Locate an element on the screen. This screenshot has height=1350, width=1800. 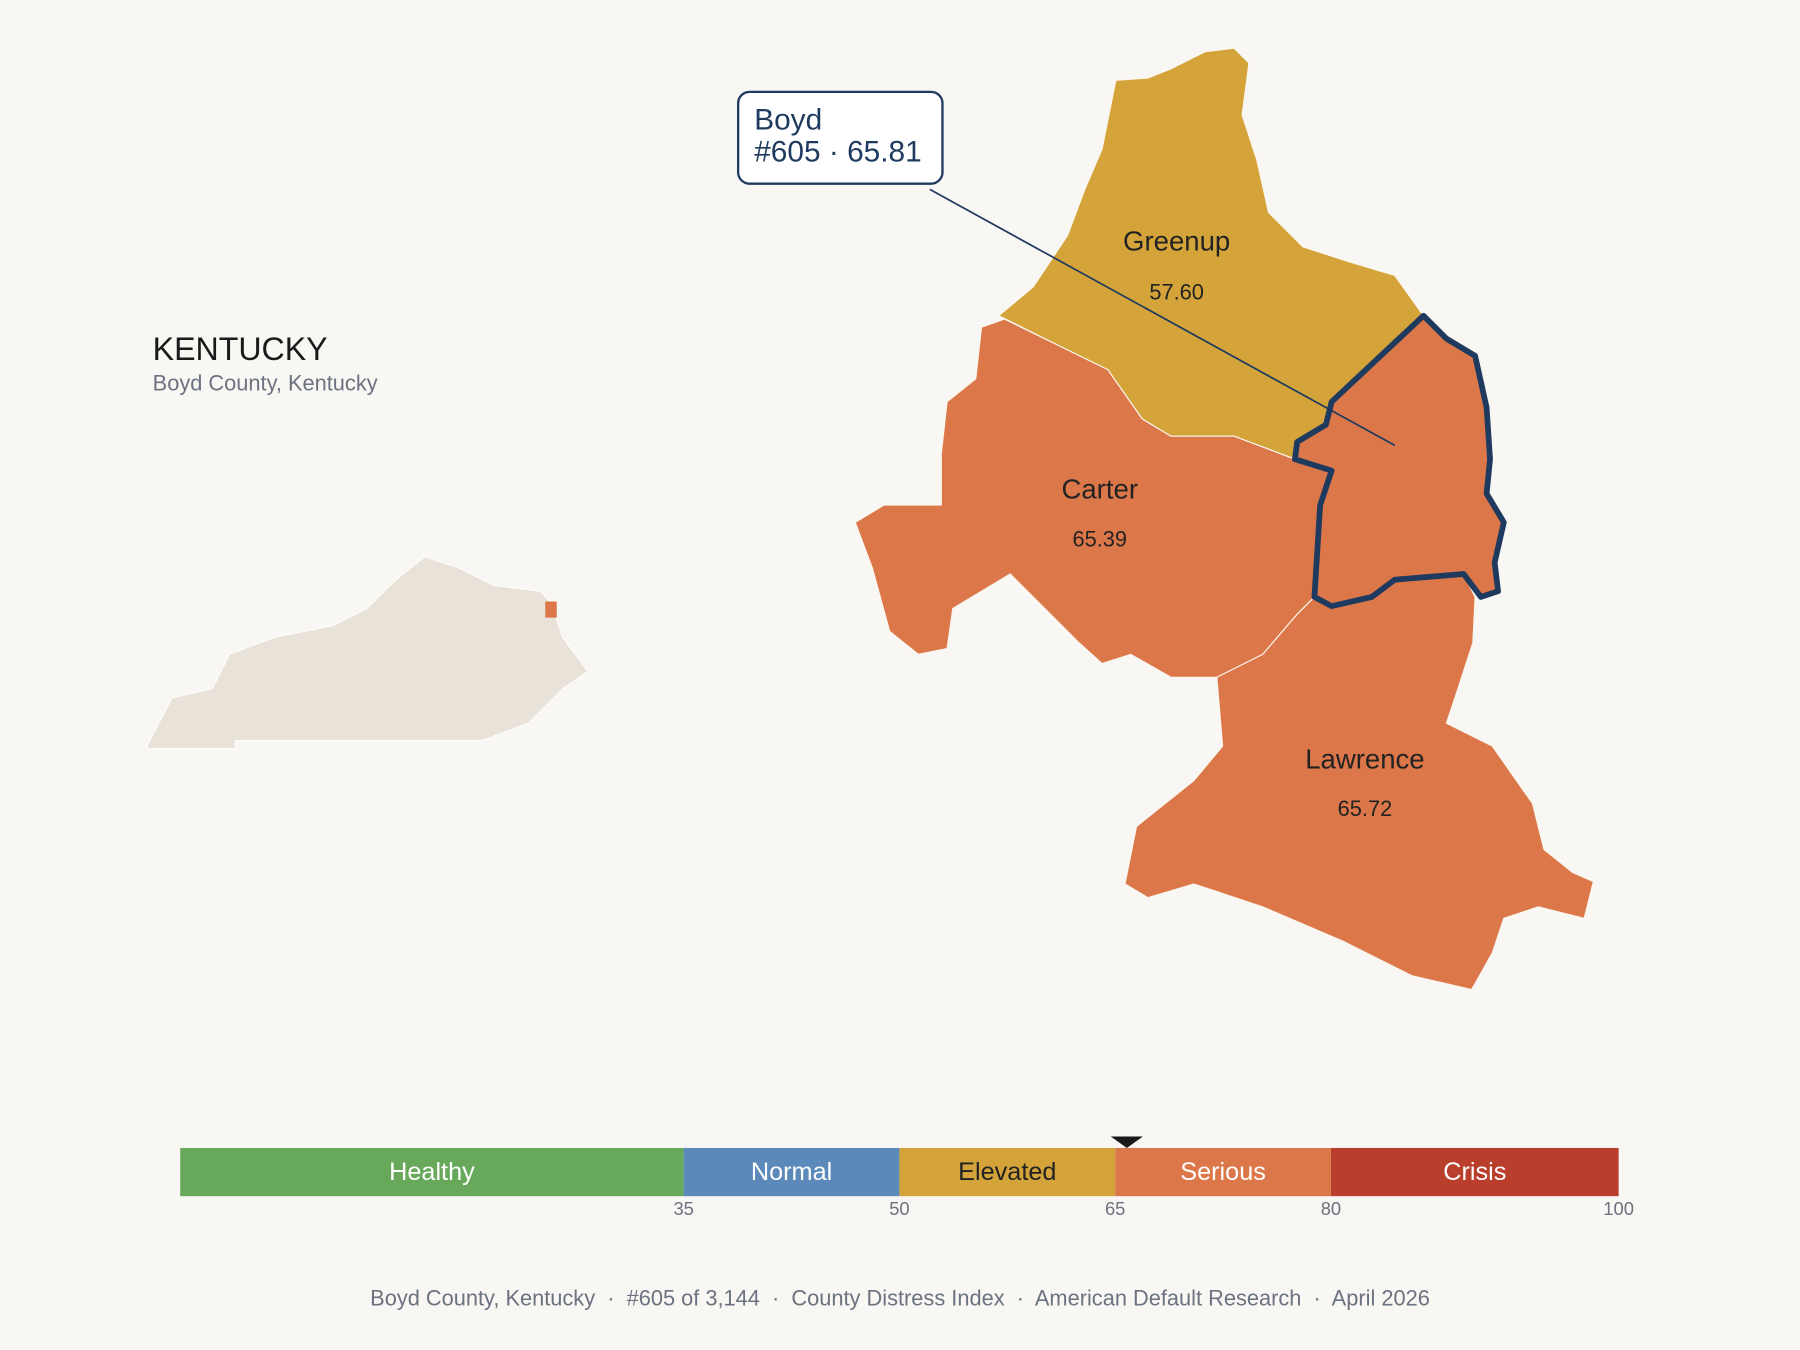
band-label: Elevated is located at coordinates (1007, 1172).